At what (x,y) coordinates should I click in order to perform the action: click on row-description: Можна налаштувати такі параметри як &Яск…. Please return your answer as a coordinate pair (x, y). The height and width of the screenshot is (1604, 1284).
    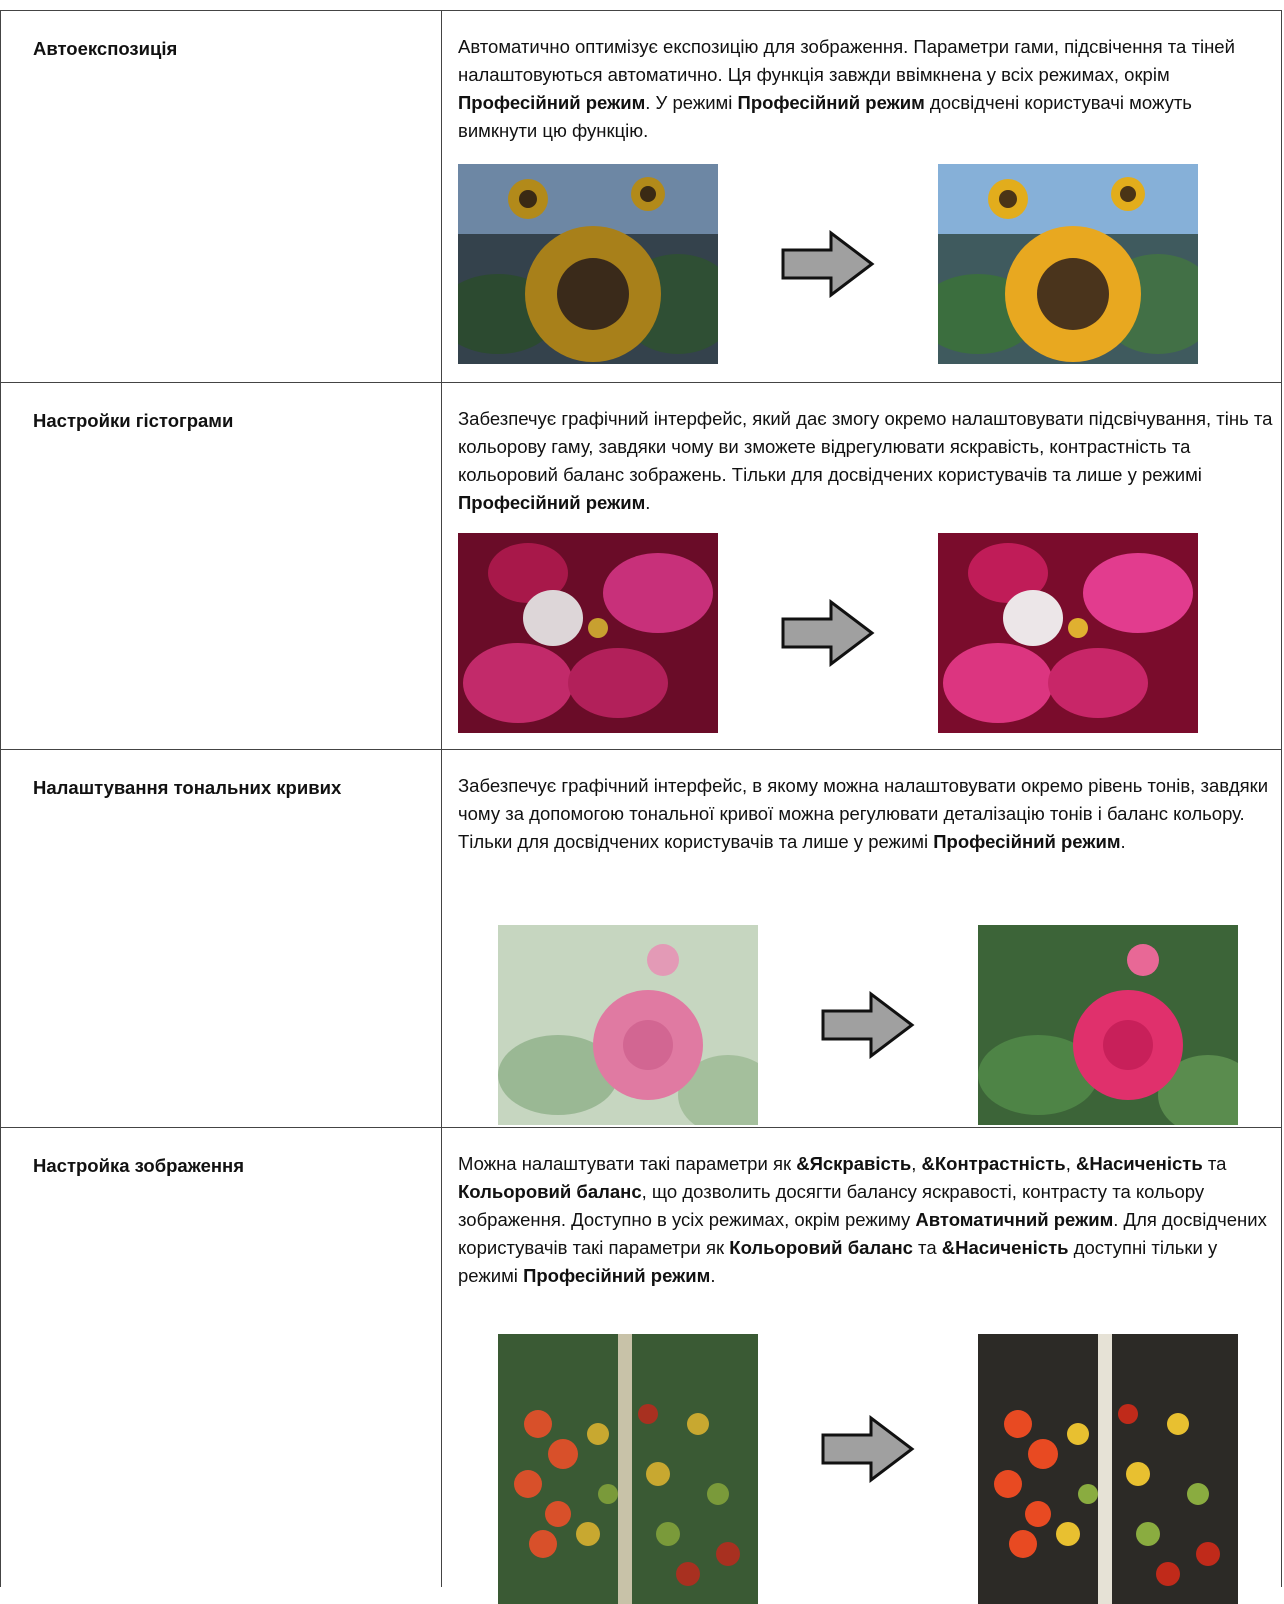
    Looking at the image, I should click on (865, 1220).